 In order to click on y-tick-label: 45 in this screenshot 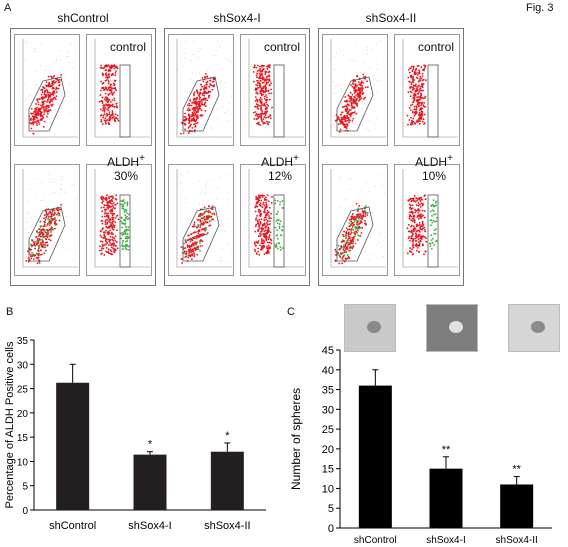, I will do `click(328, 351)`.